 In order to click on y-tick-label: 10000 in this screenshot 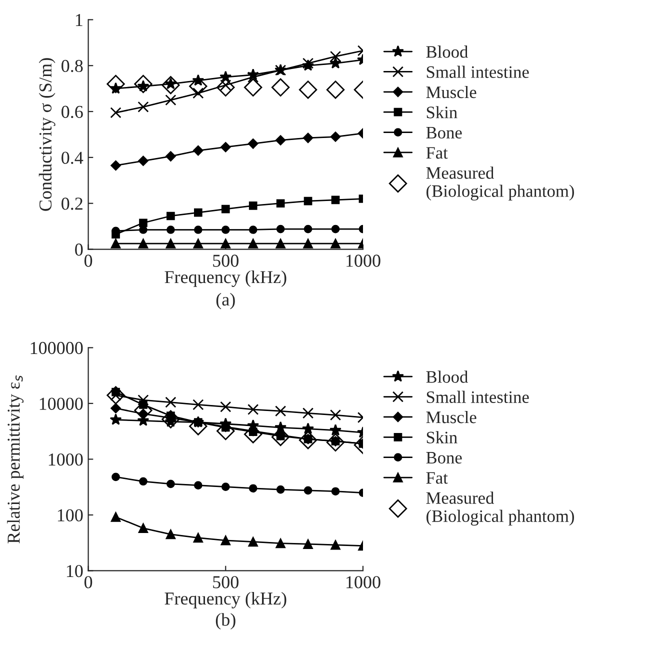, I will do `click(61, 404)`.